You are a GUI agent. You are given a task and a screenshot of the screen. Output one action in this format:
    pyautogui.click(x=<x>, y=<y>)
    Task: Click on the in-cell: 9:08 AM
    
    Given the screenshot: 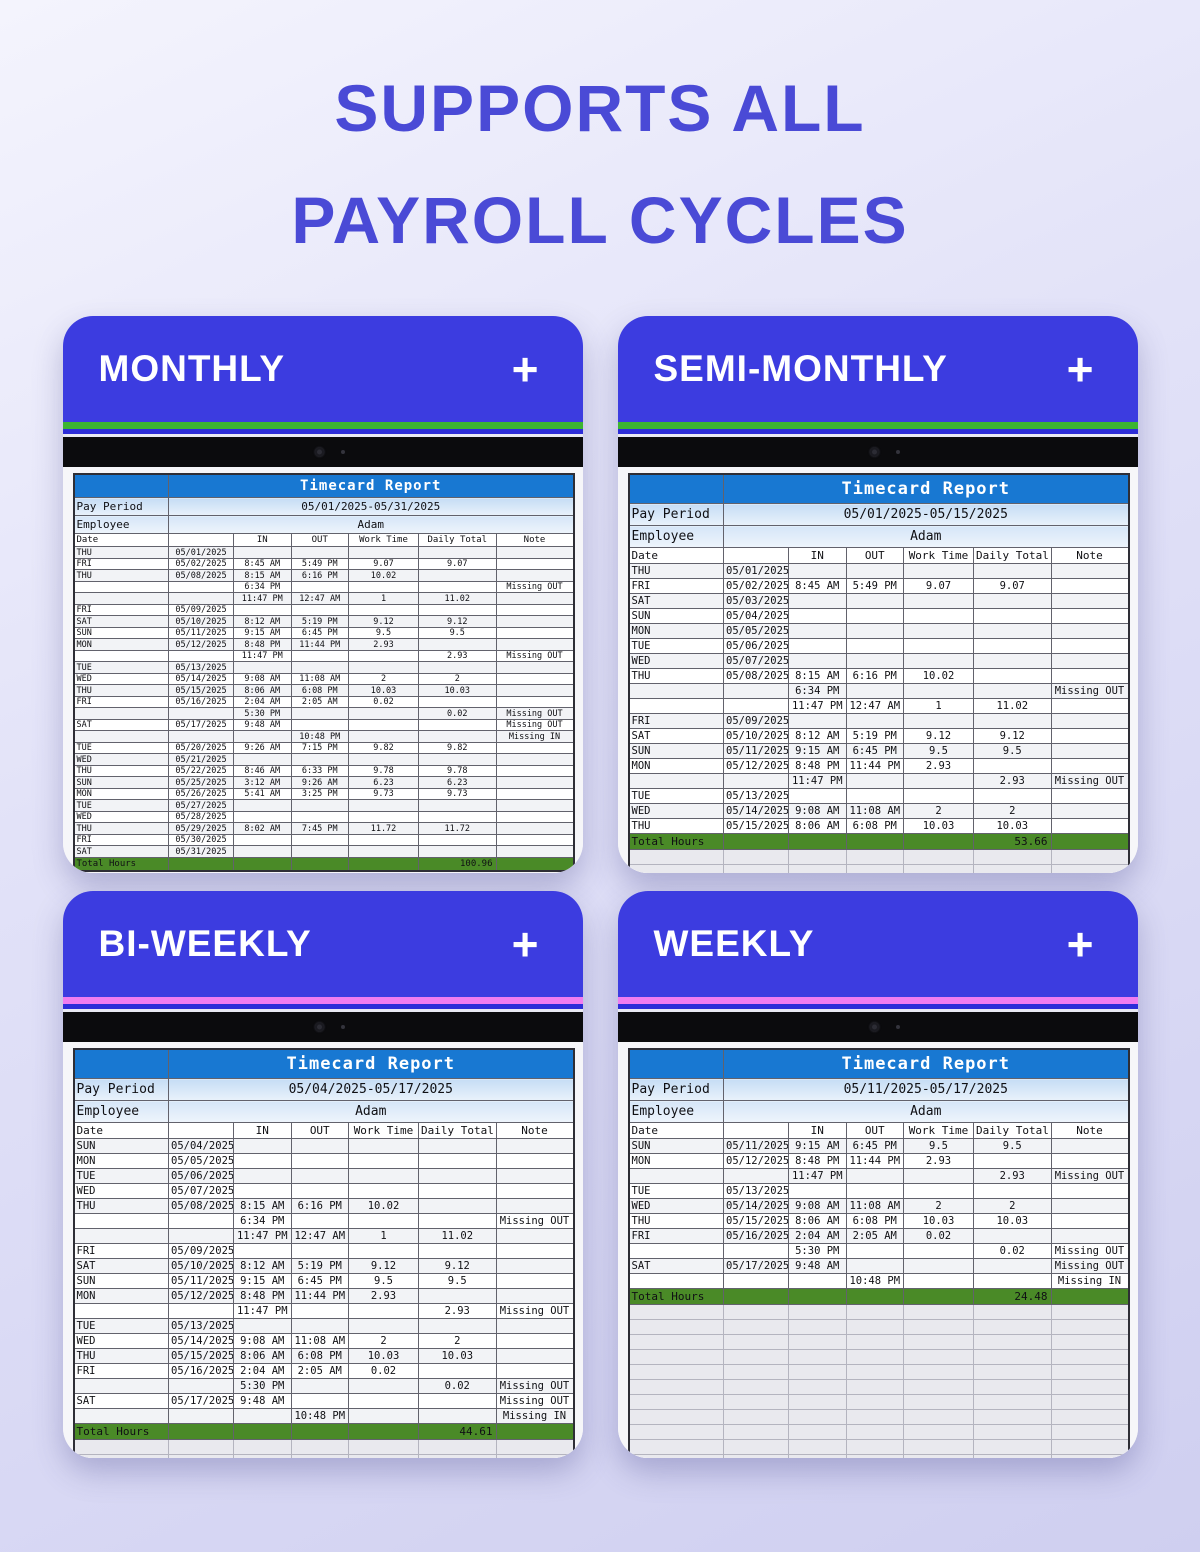 What is the action you would take?
    pyautogui.click(x=262, y=679)
    